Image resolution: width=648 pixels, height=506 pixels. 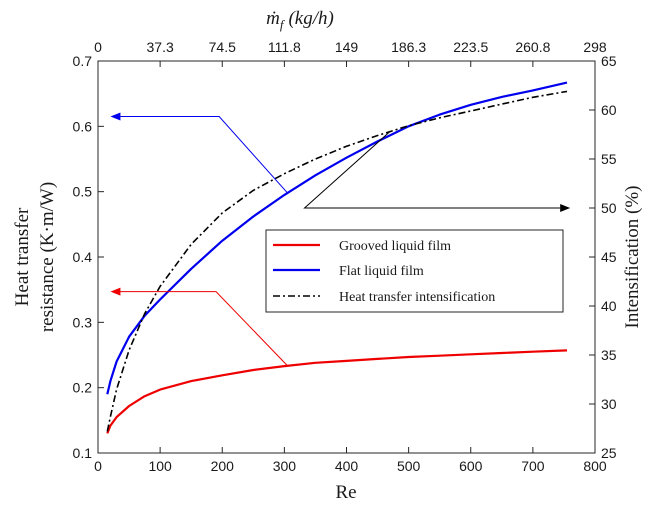 What do you see at coordinates (609, 257) in the screenshot?
I see `y-right-tick-label: 45` at bounding box center [609, 257].